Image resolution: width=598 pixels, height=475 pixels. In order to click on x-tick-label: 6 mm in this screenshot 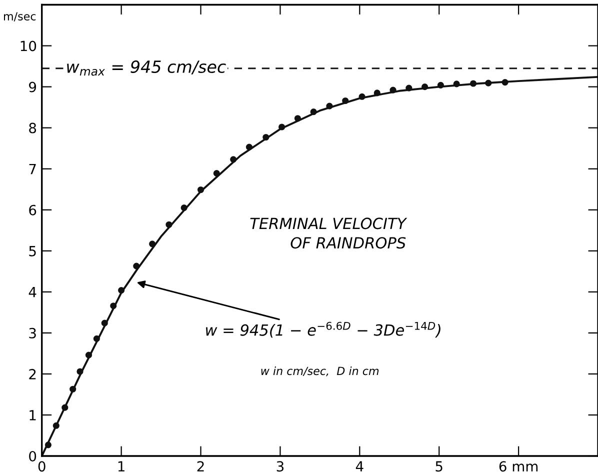, I will do `click(518, 466)`.